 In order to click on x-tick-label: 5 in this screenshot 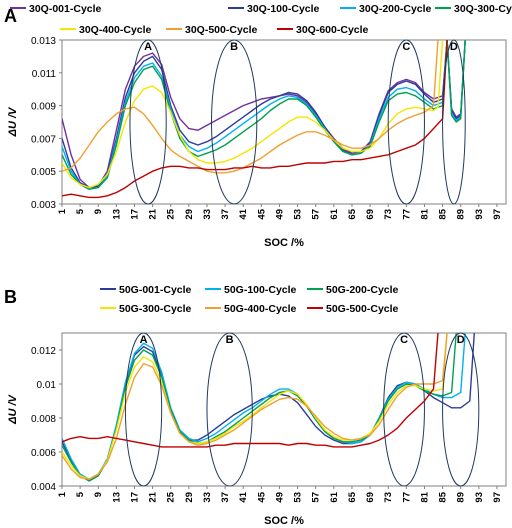, I will do `click(80, 211)`.